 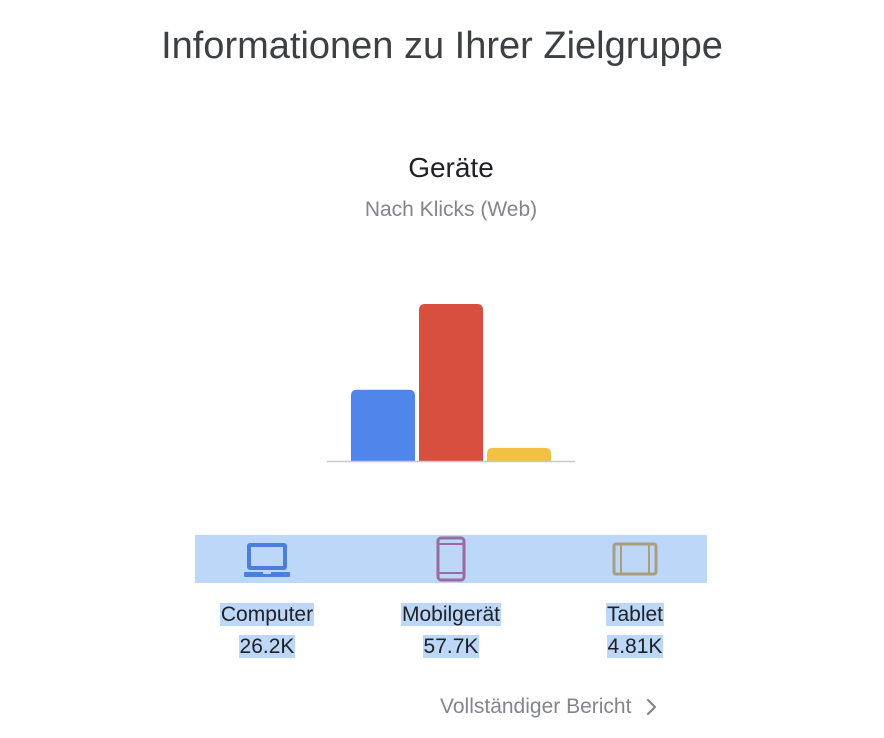 I want to click on mobile-phone-icon, so click(x=451, y=559).